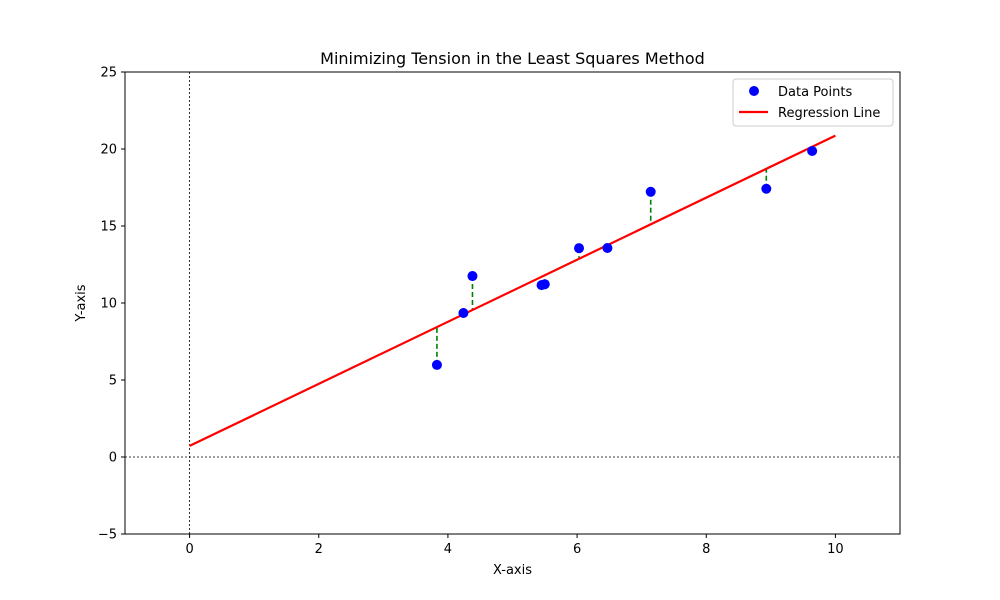  I want to click on y-axis-label: Y-axis, so click(81, 303).